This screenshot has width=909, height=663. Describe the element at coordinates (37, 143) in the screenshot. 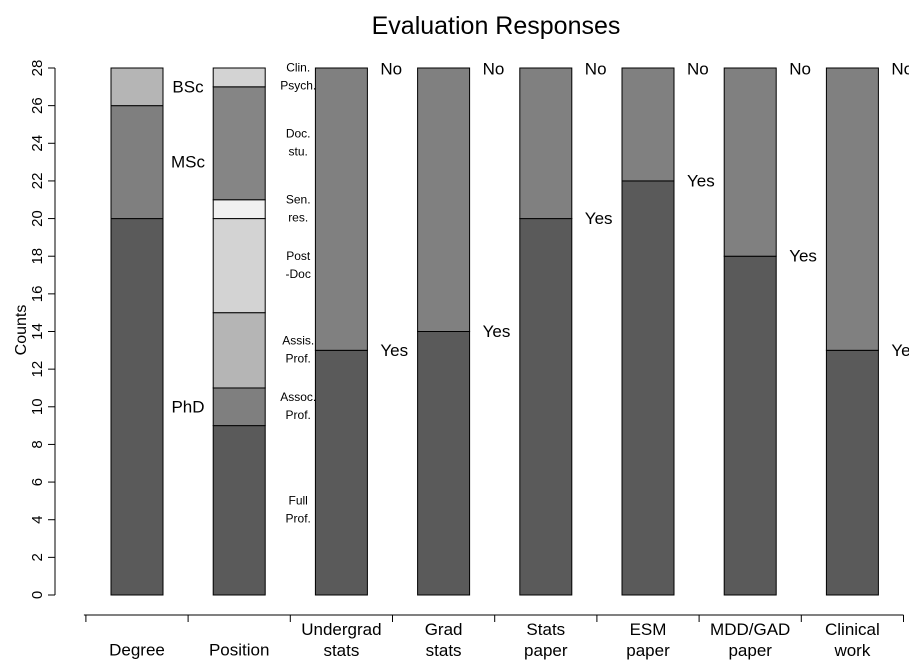

I see `y-tick-label: 24` at that location.